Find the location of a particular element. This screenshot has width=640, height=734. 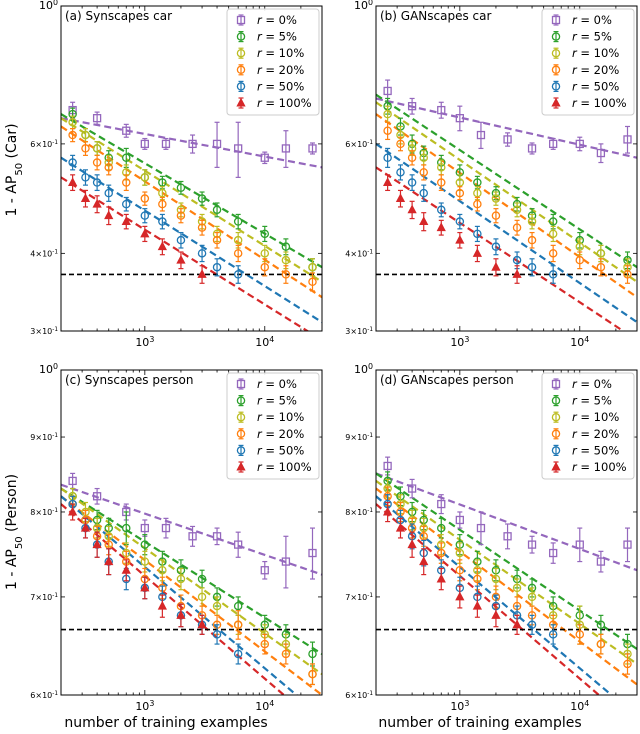

legend-label-r-0: r = 0% is located at coordinates (277, 20).